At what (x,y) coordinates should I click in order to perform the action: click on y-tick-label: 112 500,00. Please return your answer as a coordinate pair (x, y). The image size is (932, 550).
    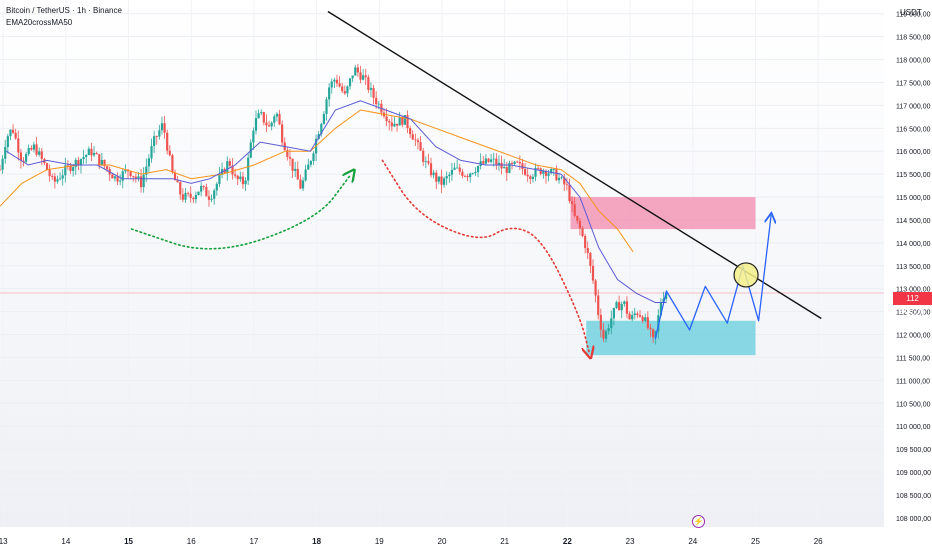
    Looking at the image, I should click on (913, 313).